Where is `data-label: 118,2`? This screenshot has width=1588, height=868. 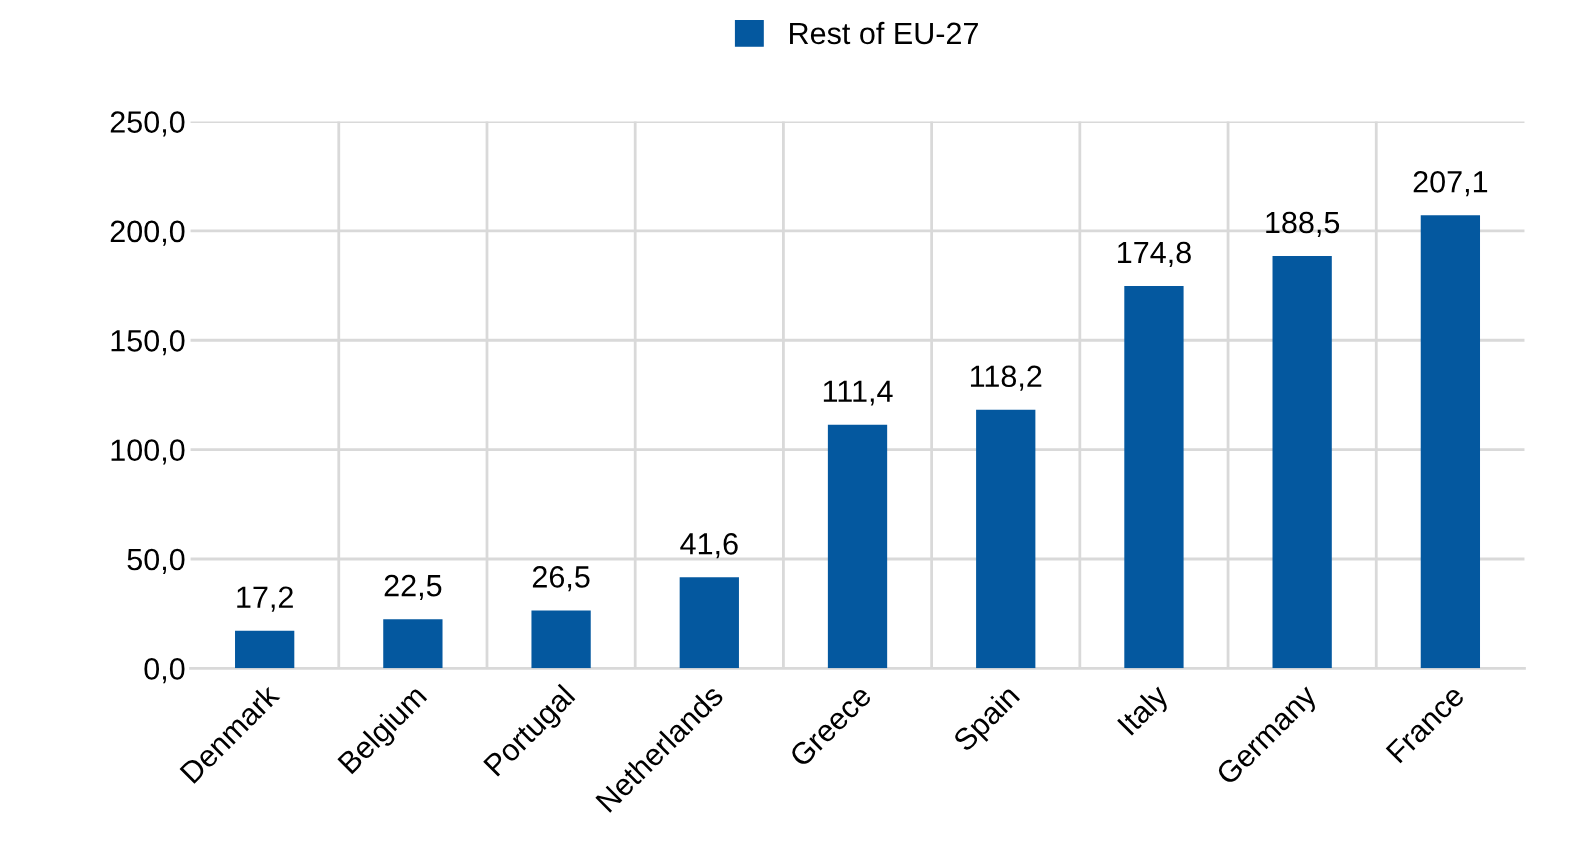 data-label: 118,2 is located at coordinates (1006, 378).